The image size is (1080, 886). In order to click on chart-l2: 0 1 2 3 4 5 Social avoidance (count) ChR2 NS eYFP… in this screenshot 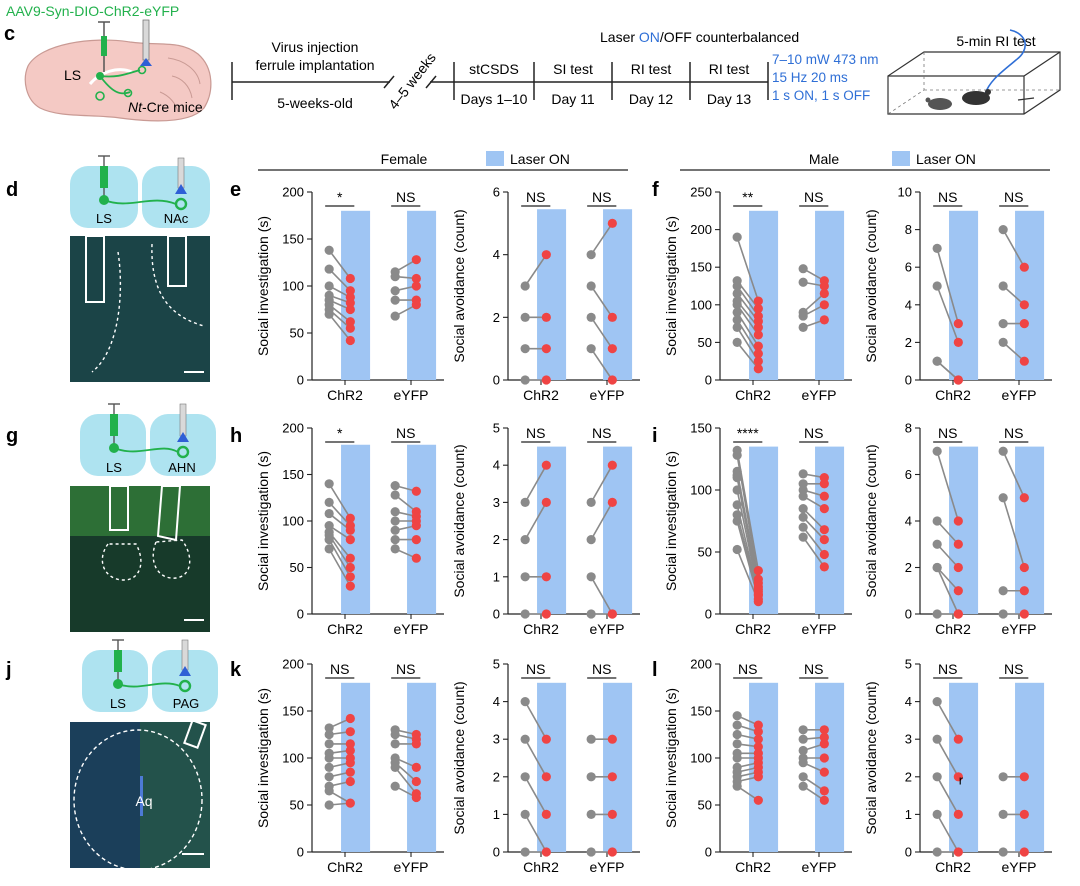, I will do `click(957, 766)`.